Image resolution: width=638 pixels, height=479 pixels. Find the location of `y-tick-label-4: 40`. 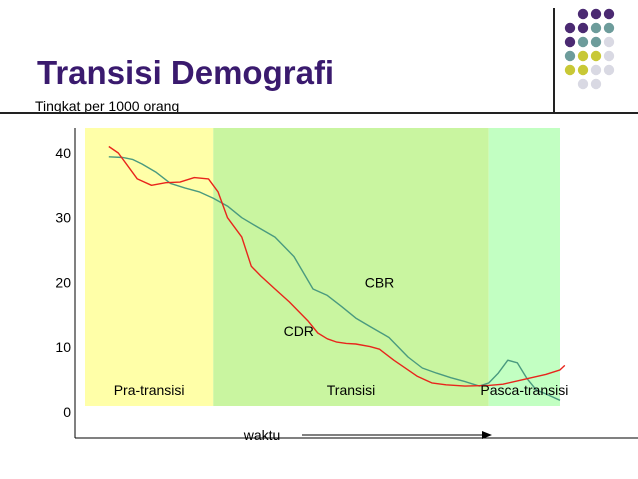

y-tick-label-4: 40 is located at coordinates (63, 153).